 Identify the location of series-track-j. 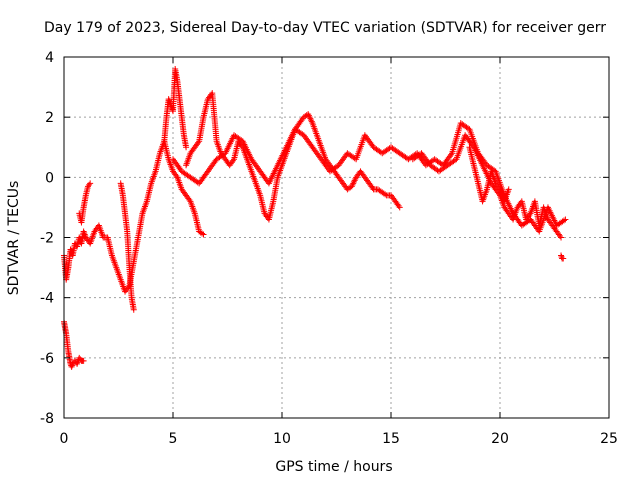
(562, 257).